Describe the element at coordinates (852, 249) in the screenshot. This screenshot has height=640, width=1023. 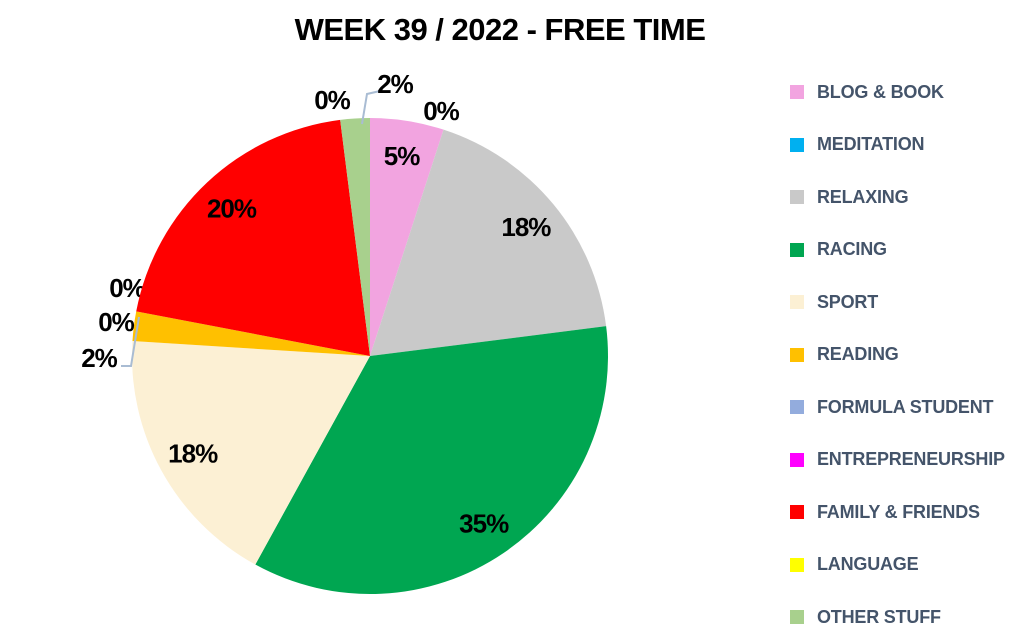
I see `legend-label-racing: RACING` at that location.